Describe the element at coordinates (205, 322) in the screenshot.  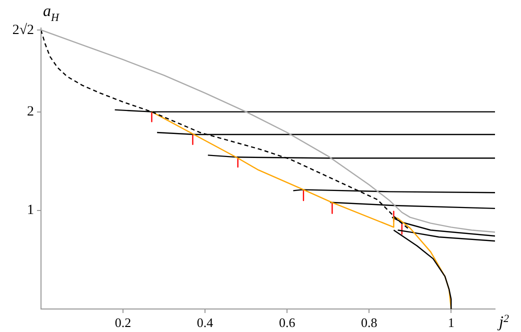
I see `x-tick-label: 0.4` at that location.